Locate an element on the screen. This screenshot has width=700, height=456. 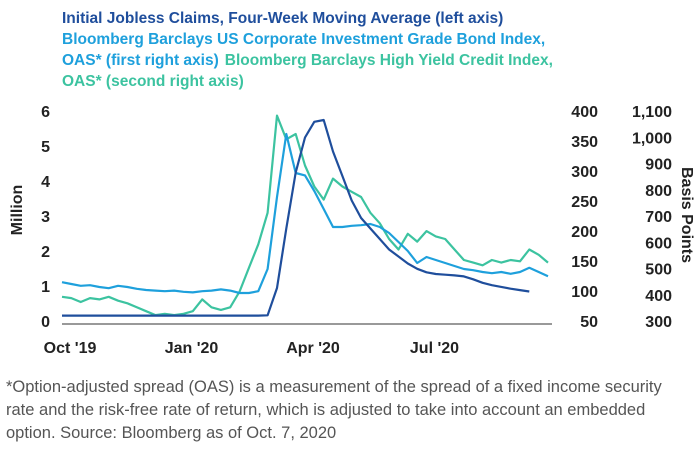
yticks-label: 3 is located at coordinates (45, 217).